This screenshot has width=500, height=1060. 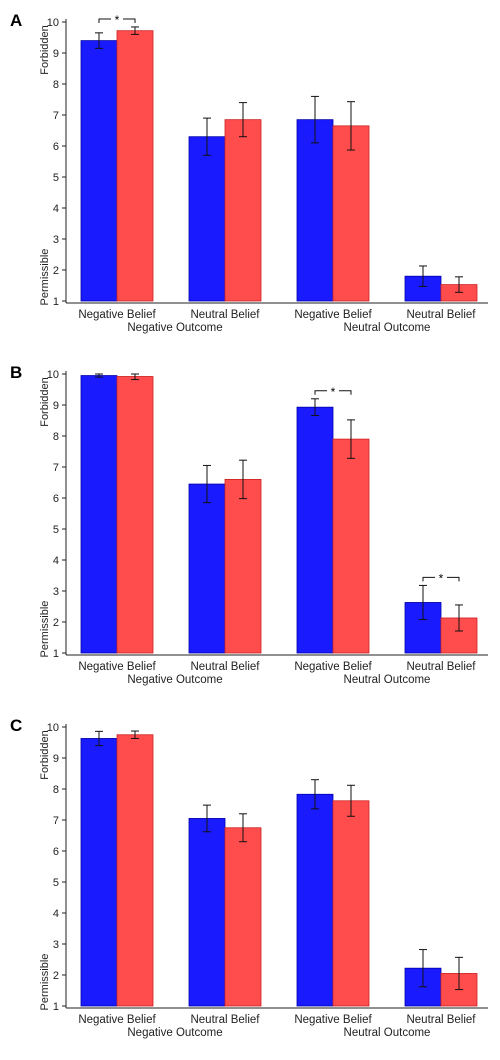 What do you see at coordinates (16, 725) in the screenshot?
I see `panel-label: C` at bounding box center [16, 725].